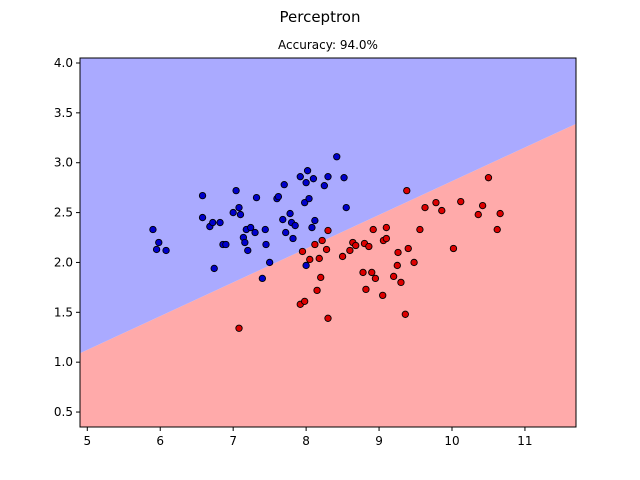 This screenshot has height=480, width=640. What do you see at coordinates (306, 441) in the screenshot?
I see `x-tick-label: 8` at bounding box center [306, 441].